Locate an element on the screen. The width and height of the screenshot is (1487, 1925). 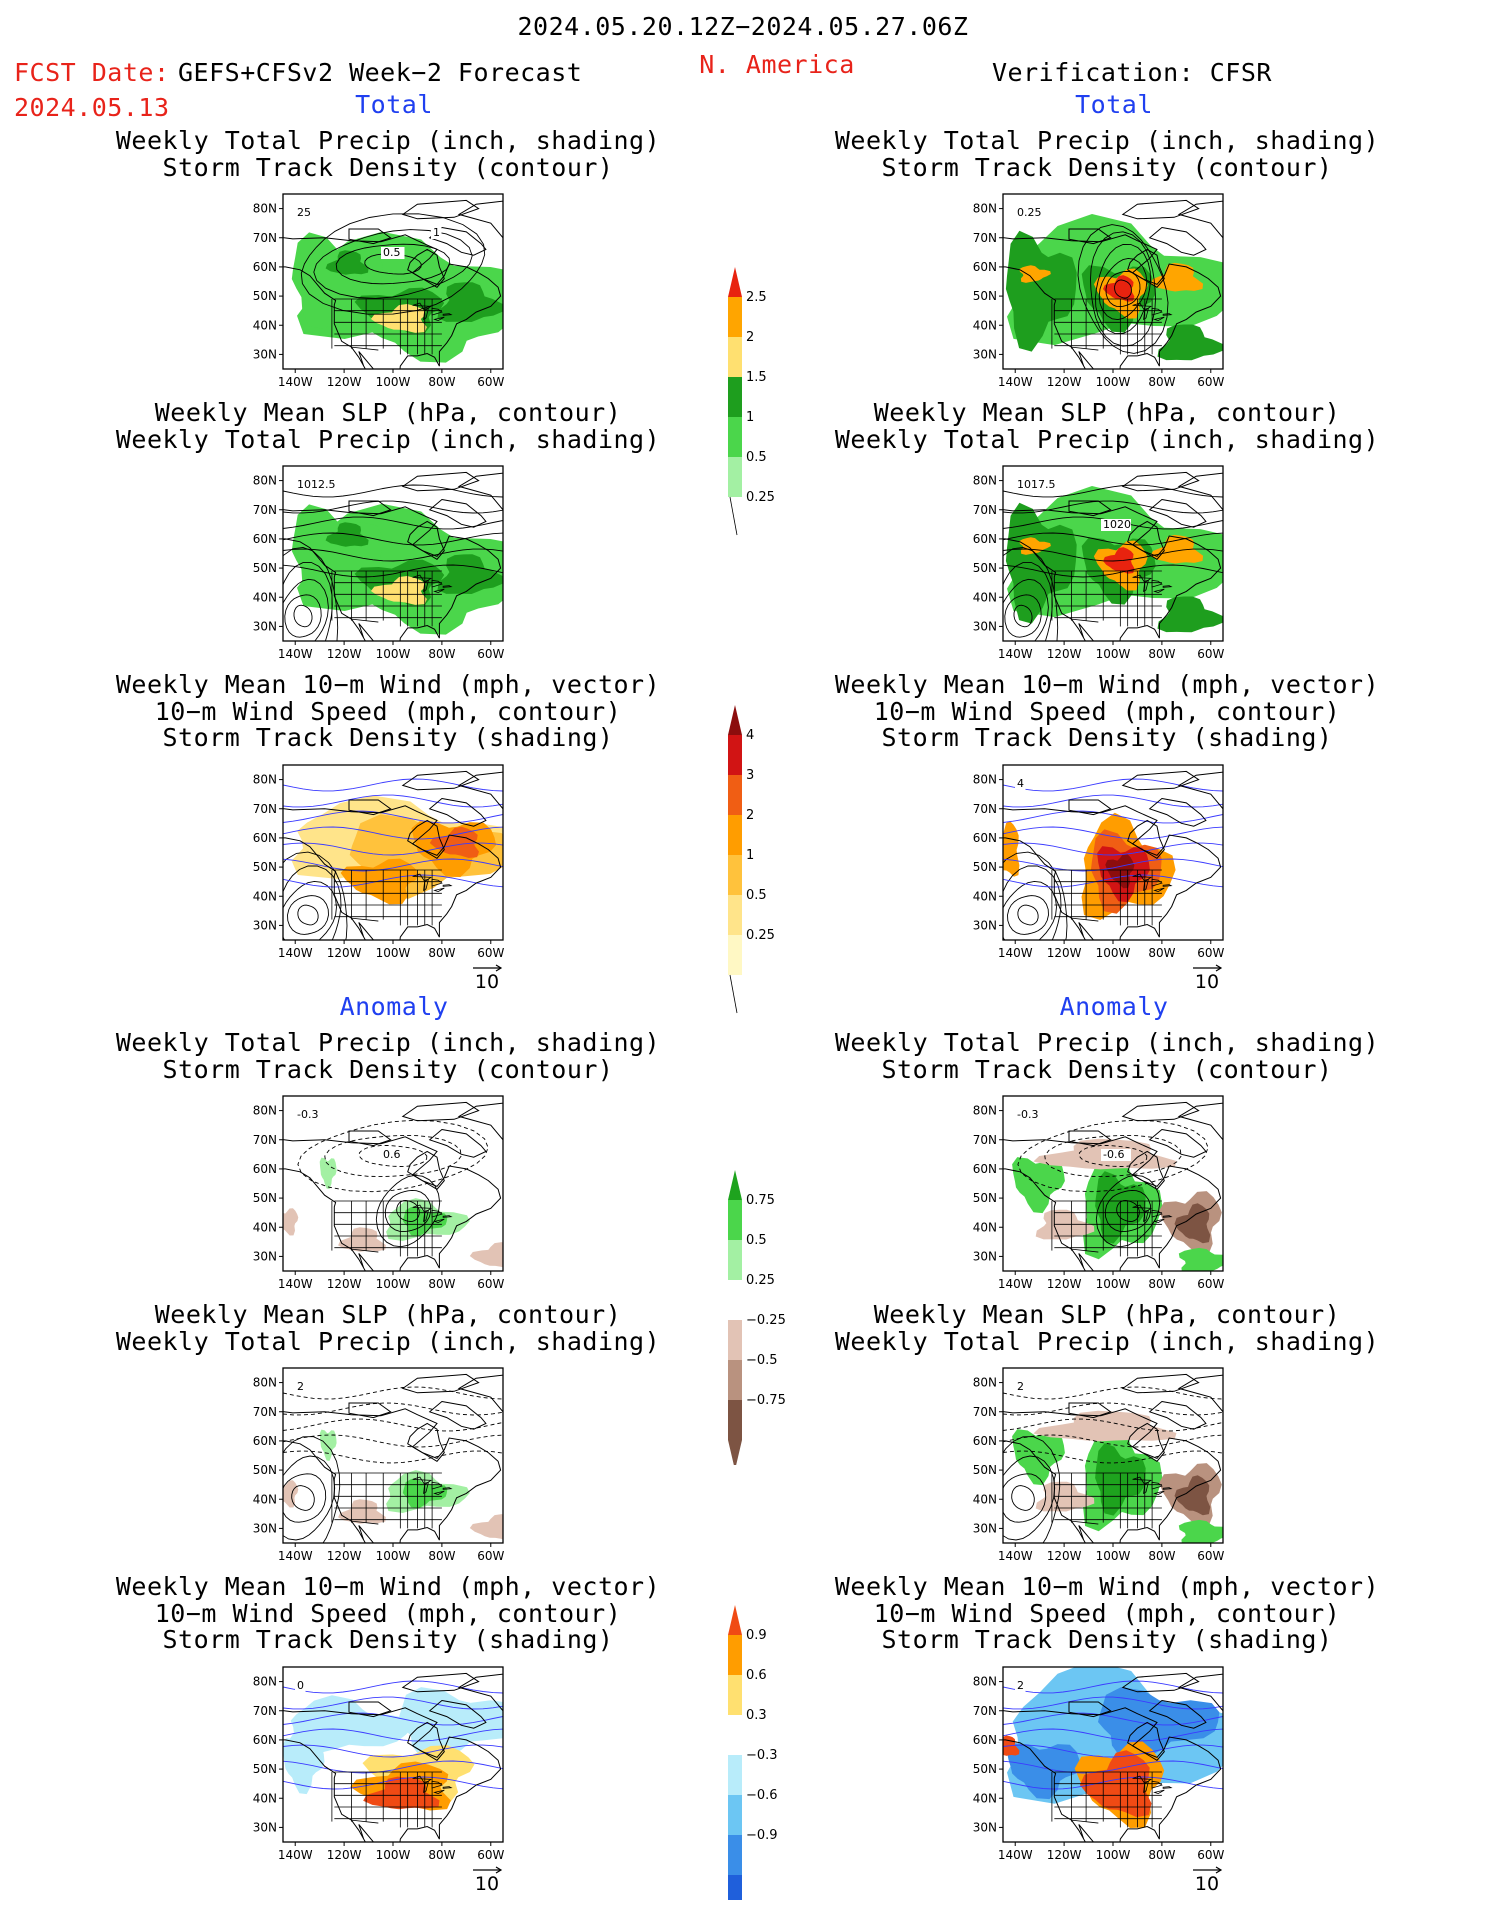
precip-storm-title-left-1: Weekly Total Precip (inch, shading) is located at coordinates (388, 140).